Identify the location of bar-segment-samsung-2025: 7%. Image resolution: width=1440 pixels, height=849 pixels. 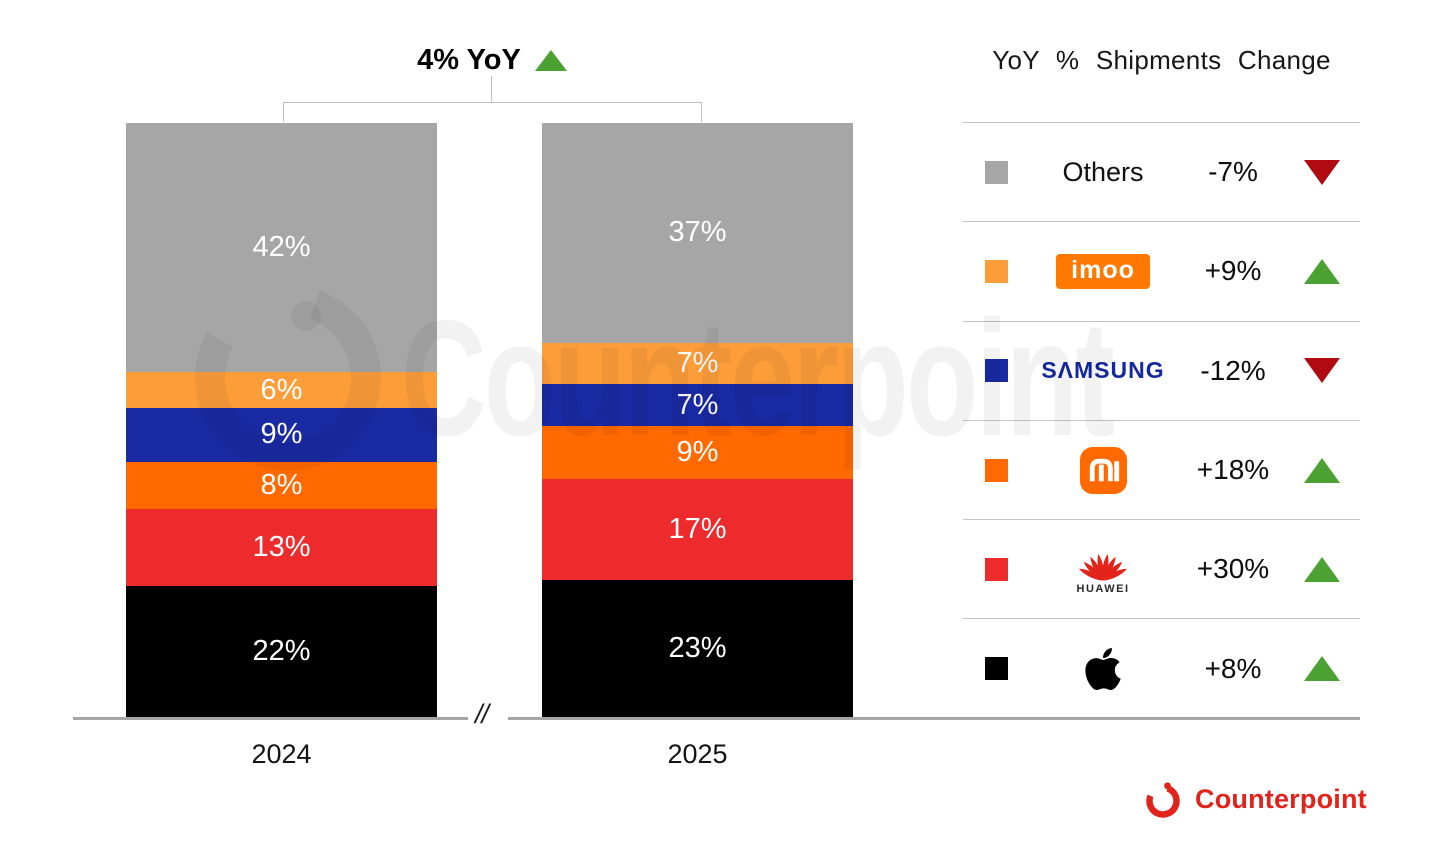
(697, 405).